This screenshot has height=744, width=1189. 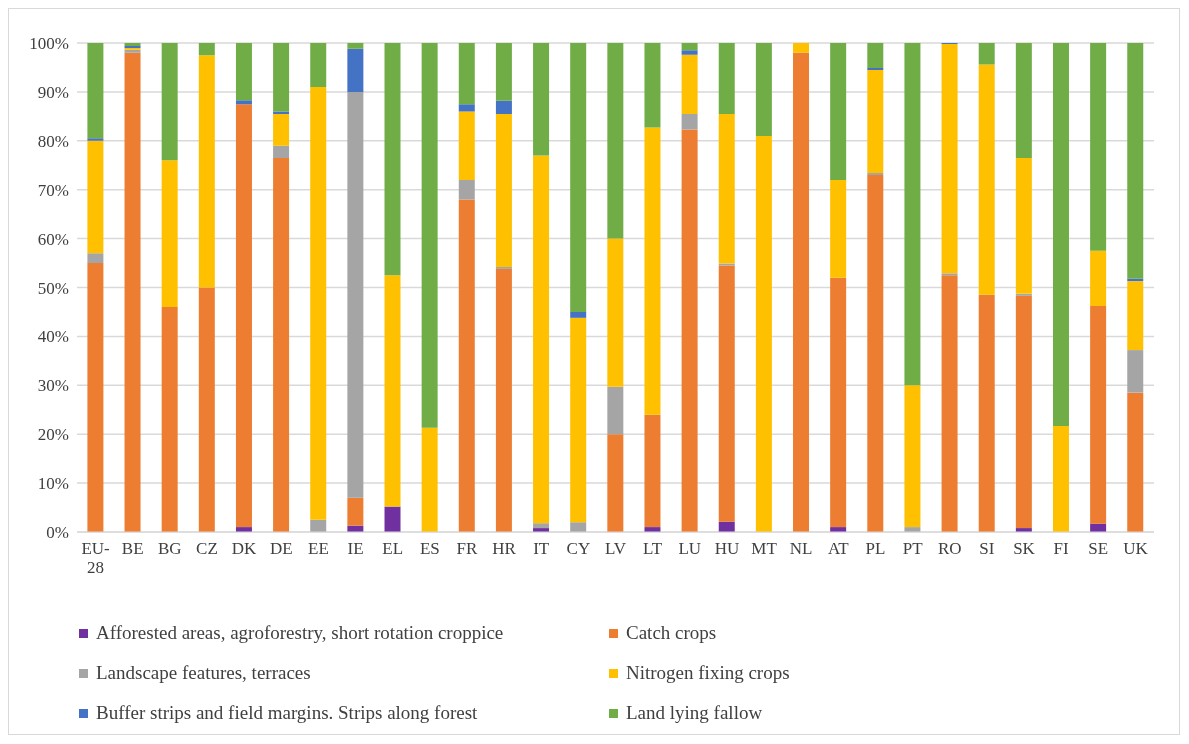 What do you see at coordinates (694, 713) in the screenshot?
I see `legend-label: Land lying fallow` at bounding box center [694, 713].